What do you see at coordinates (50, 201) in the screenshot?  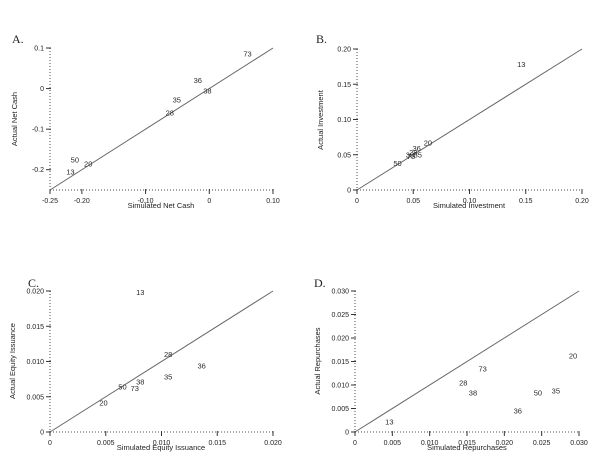 I see `x-tick-label: -0.25` at bounding box center [50, 201].